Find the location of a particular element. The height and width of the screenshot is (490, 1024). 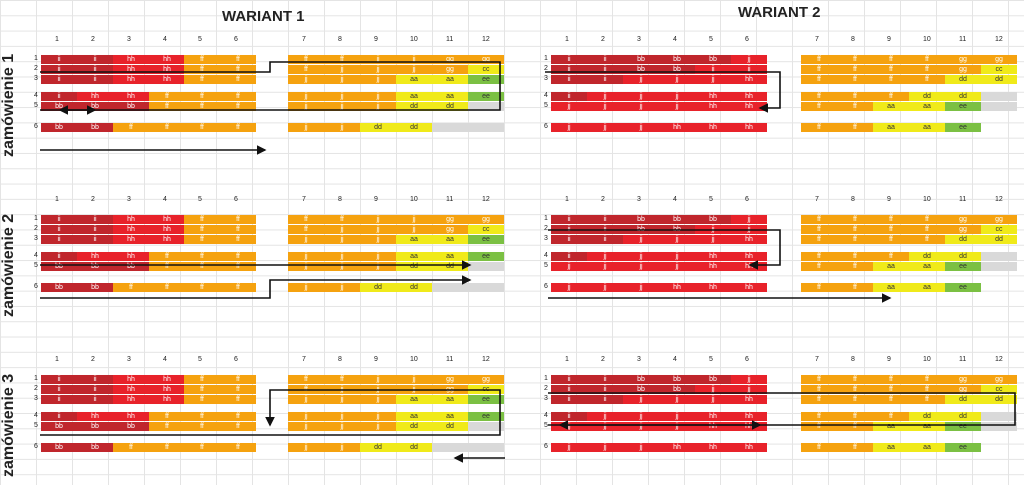

w2-b1-cell: aa is located at coordinates (927, 127).